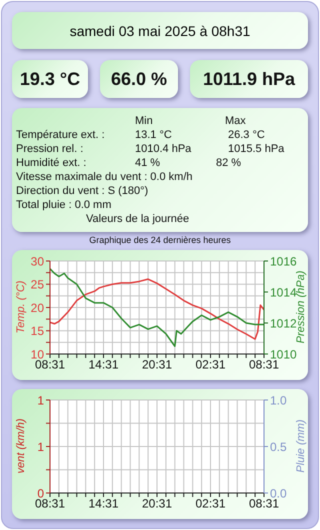  I want to click on text: 1015.5 hPa, so click(256, 149).